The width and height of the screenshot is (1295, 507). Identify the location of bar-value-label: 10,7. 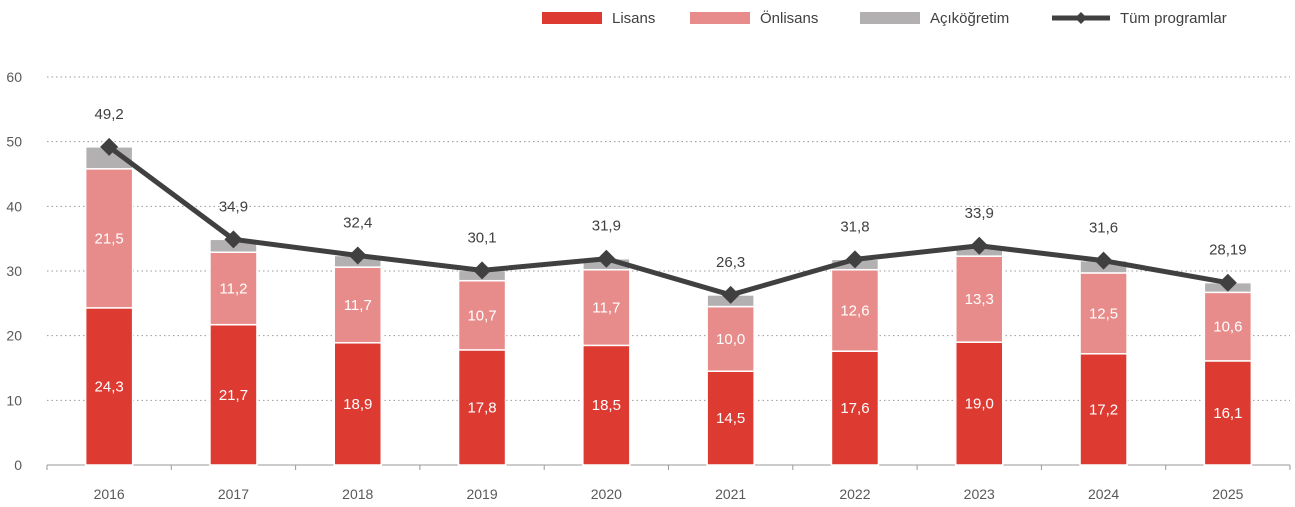
(481, 315).